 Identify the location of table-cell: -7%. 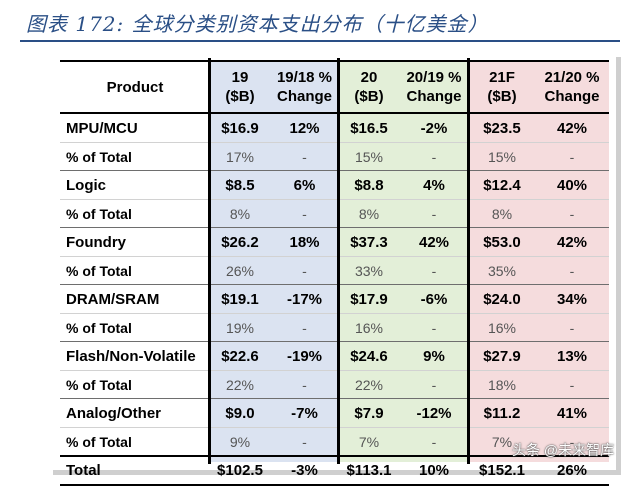
(304, 413).